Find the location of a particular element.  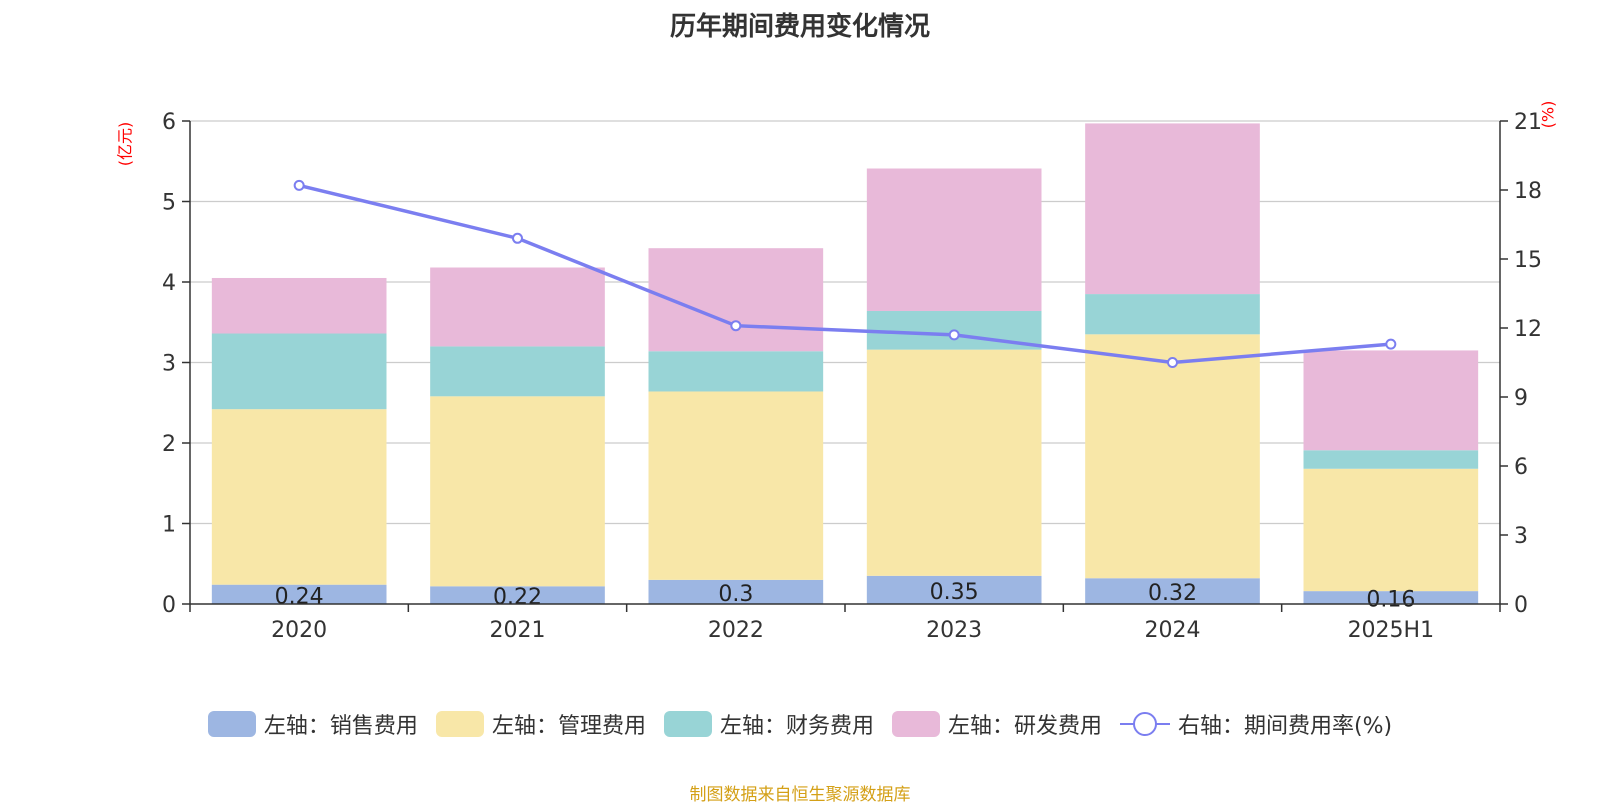

left-axis-tick-label: 3 is located at coordinates (169, 364).